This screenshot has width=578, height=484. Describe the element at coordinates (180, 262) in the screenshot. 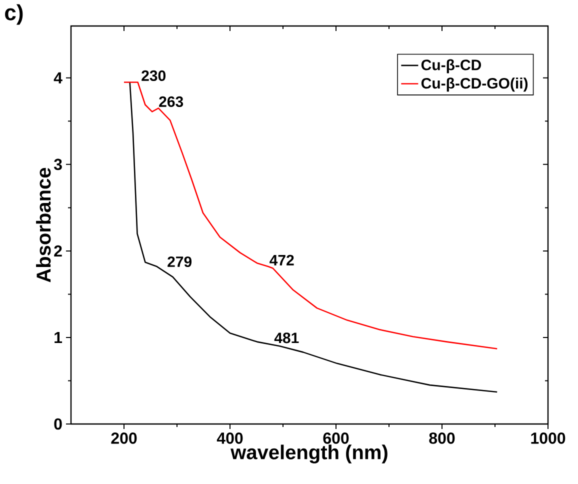

I see `annotation: 279` at that location.